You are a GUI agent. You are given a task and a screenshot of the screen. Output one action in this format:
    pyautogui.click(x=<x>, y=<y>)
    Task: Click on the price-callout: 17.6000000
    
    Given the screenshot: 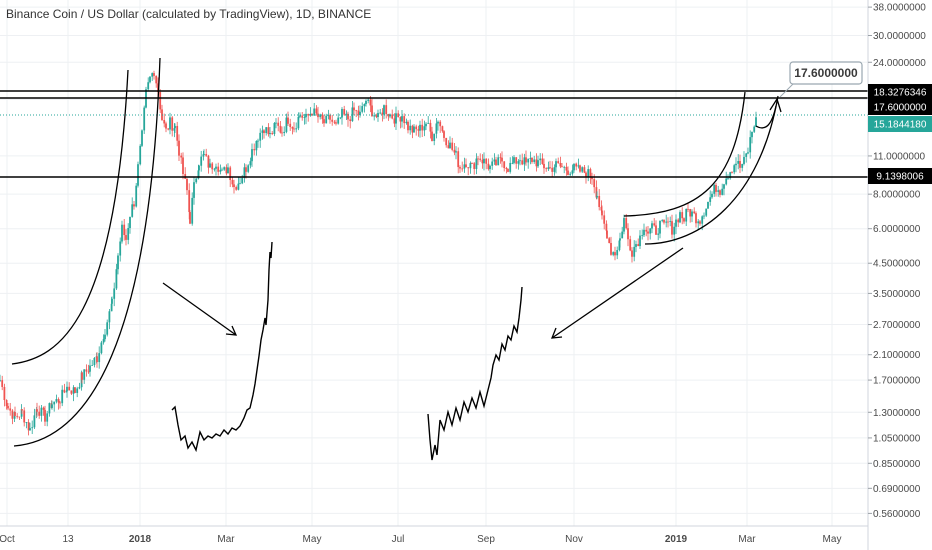 What is the action you would take?
    pyautogui.click(x=821, y=79)
    